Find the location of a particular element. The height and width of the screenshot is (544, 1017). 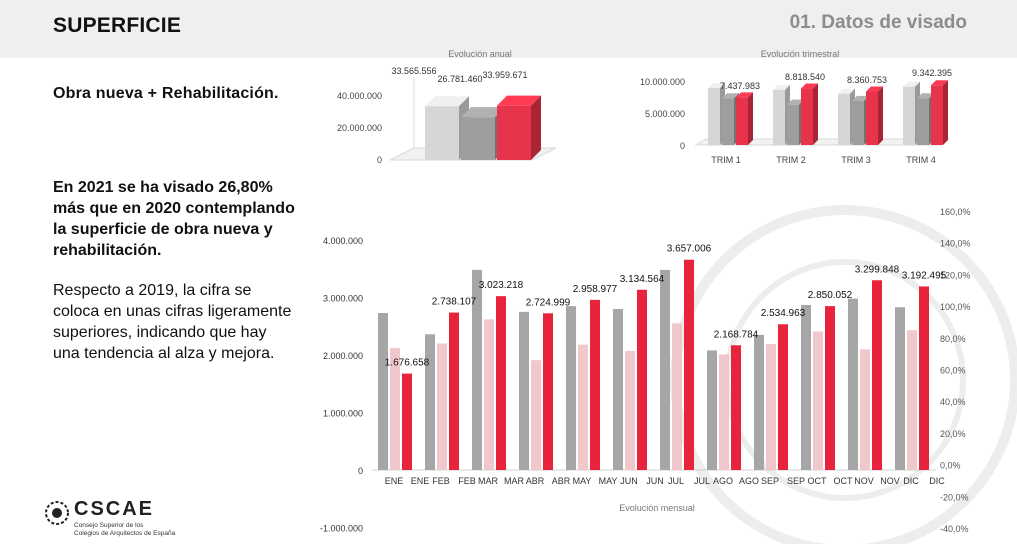

annual-ytick: 40.000.000 is located at coordinates (359, 96).